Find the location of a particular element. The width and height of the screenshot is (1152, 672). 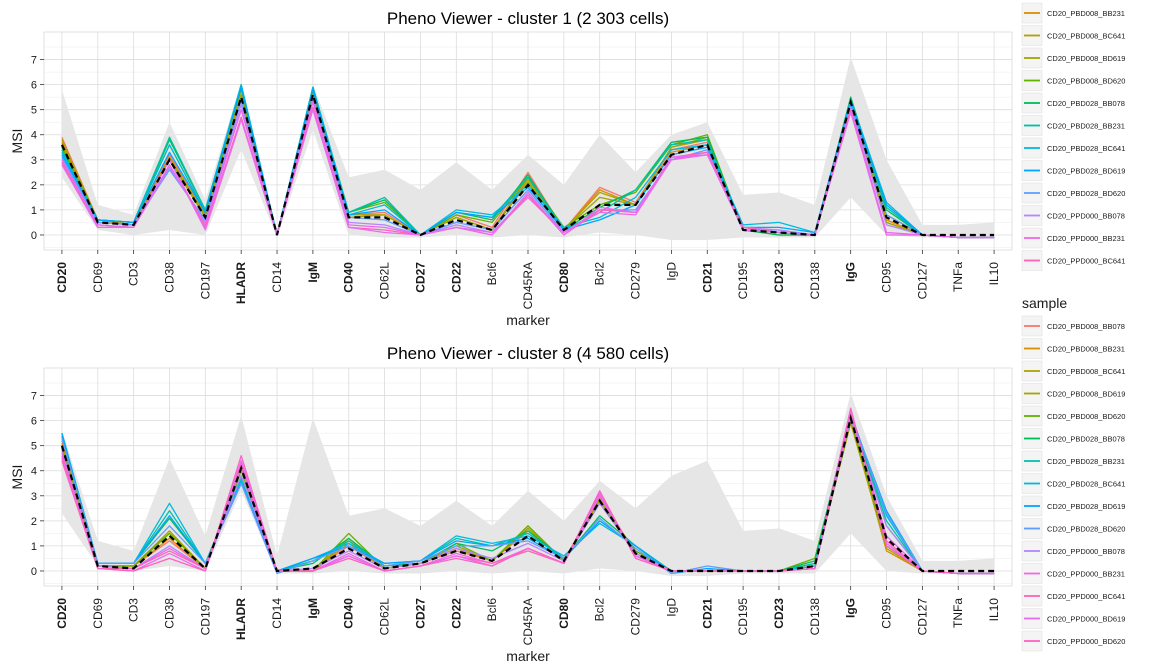

x-tick-label: CD95 is located at coordinates (887, 277).